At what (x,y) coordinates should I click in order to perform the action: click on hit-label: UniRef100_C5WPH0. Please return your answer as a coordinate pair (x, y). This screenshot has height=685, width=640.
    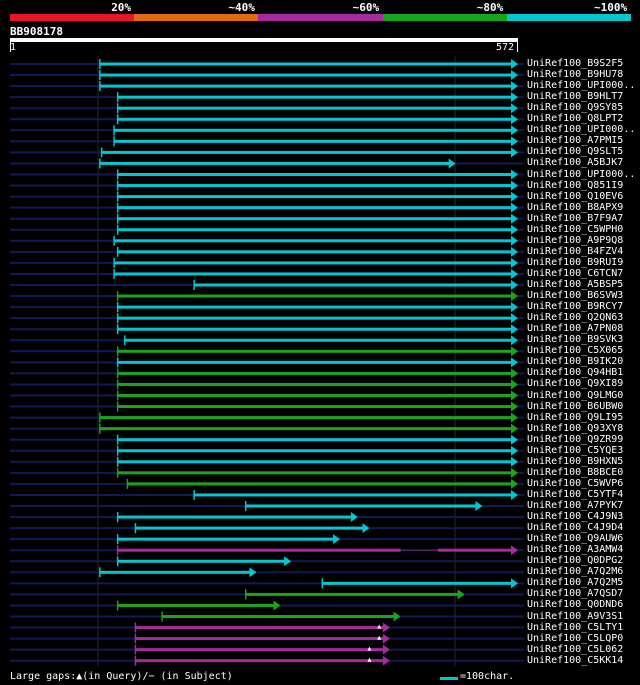
    Looking at the image, I should click on (575, 229).